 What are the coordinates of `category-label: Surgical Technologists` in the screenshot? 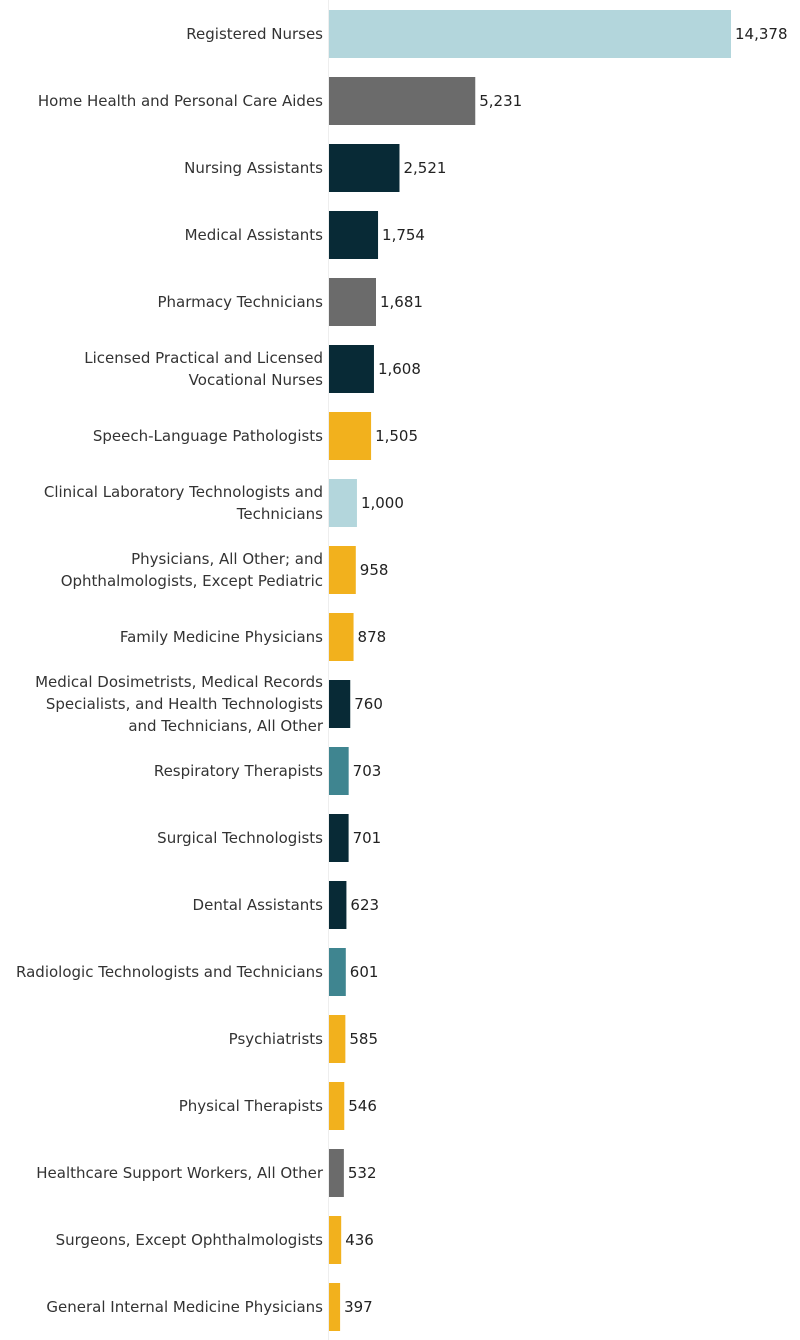 It's located at (240, 838).